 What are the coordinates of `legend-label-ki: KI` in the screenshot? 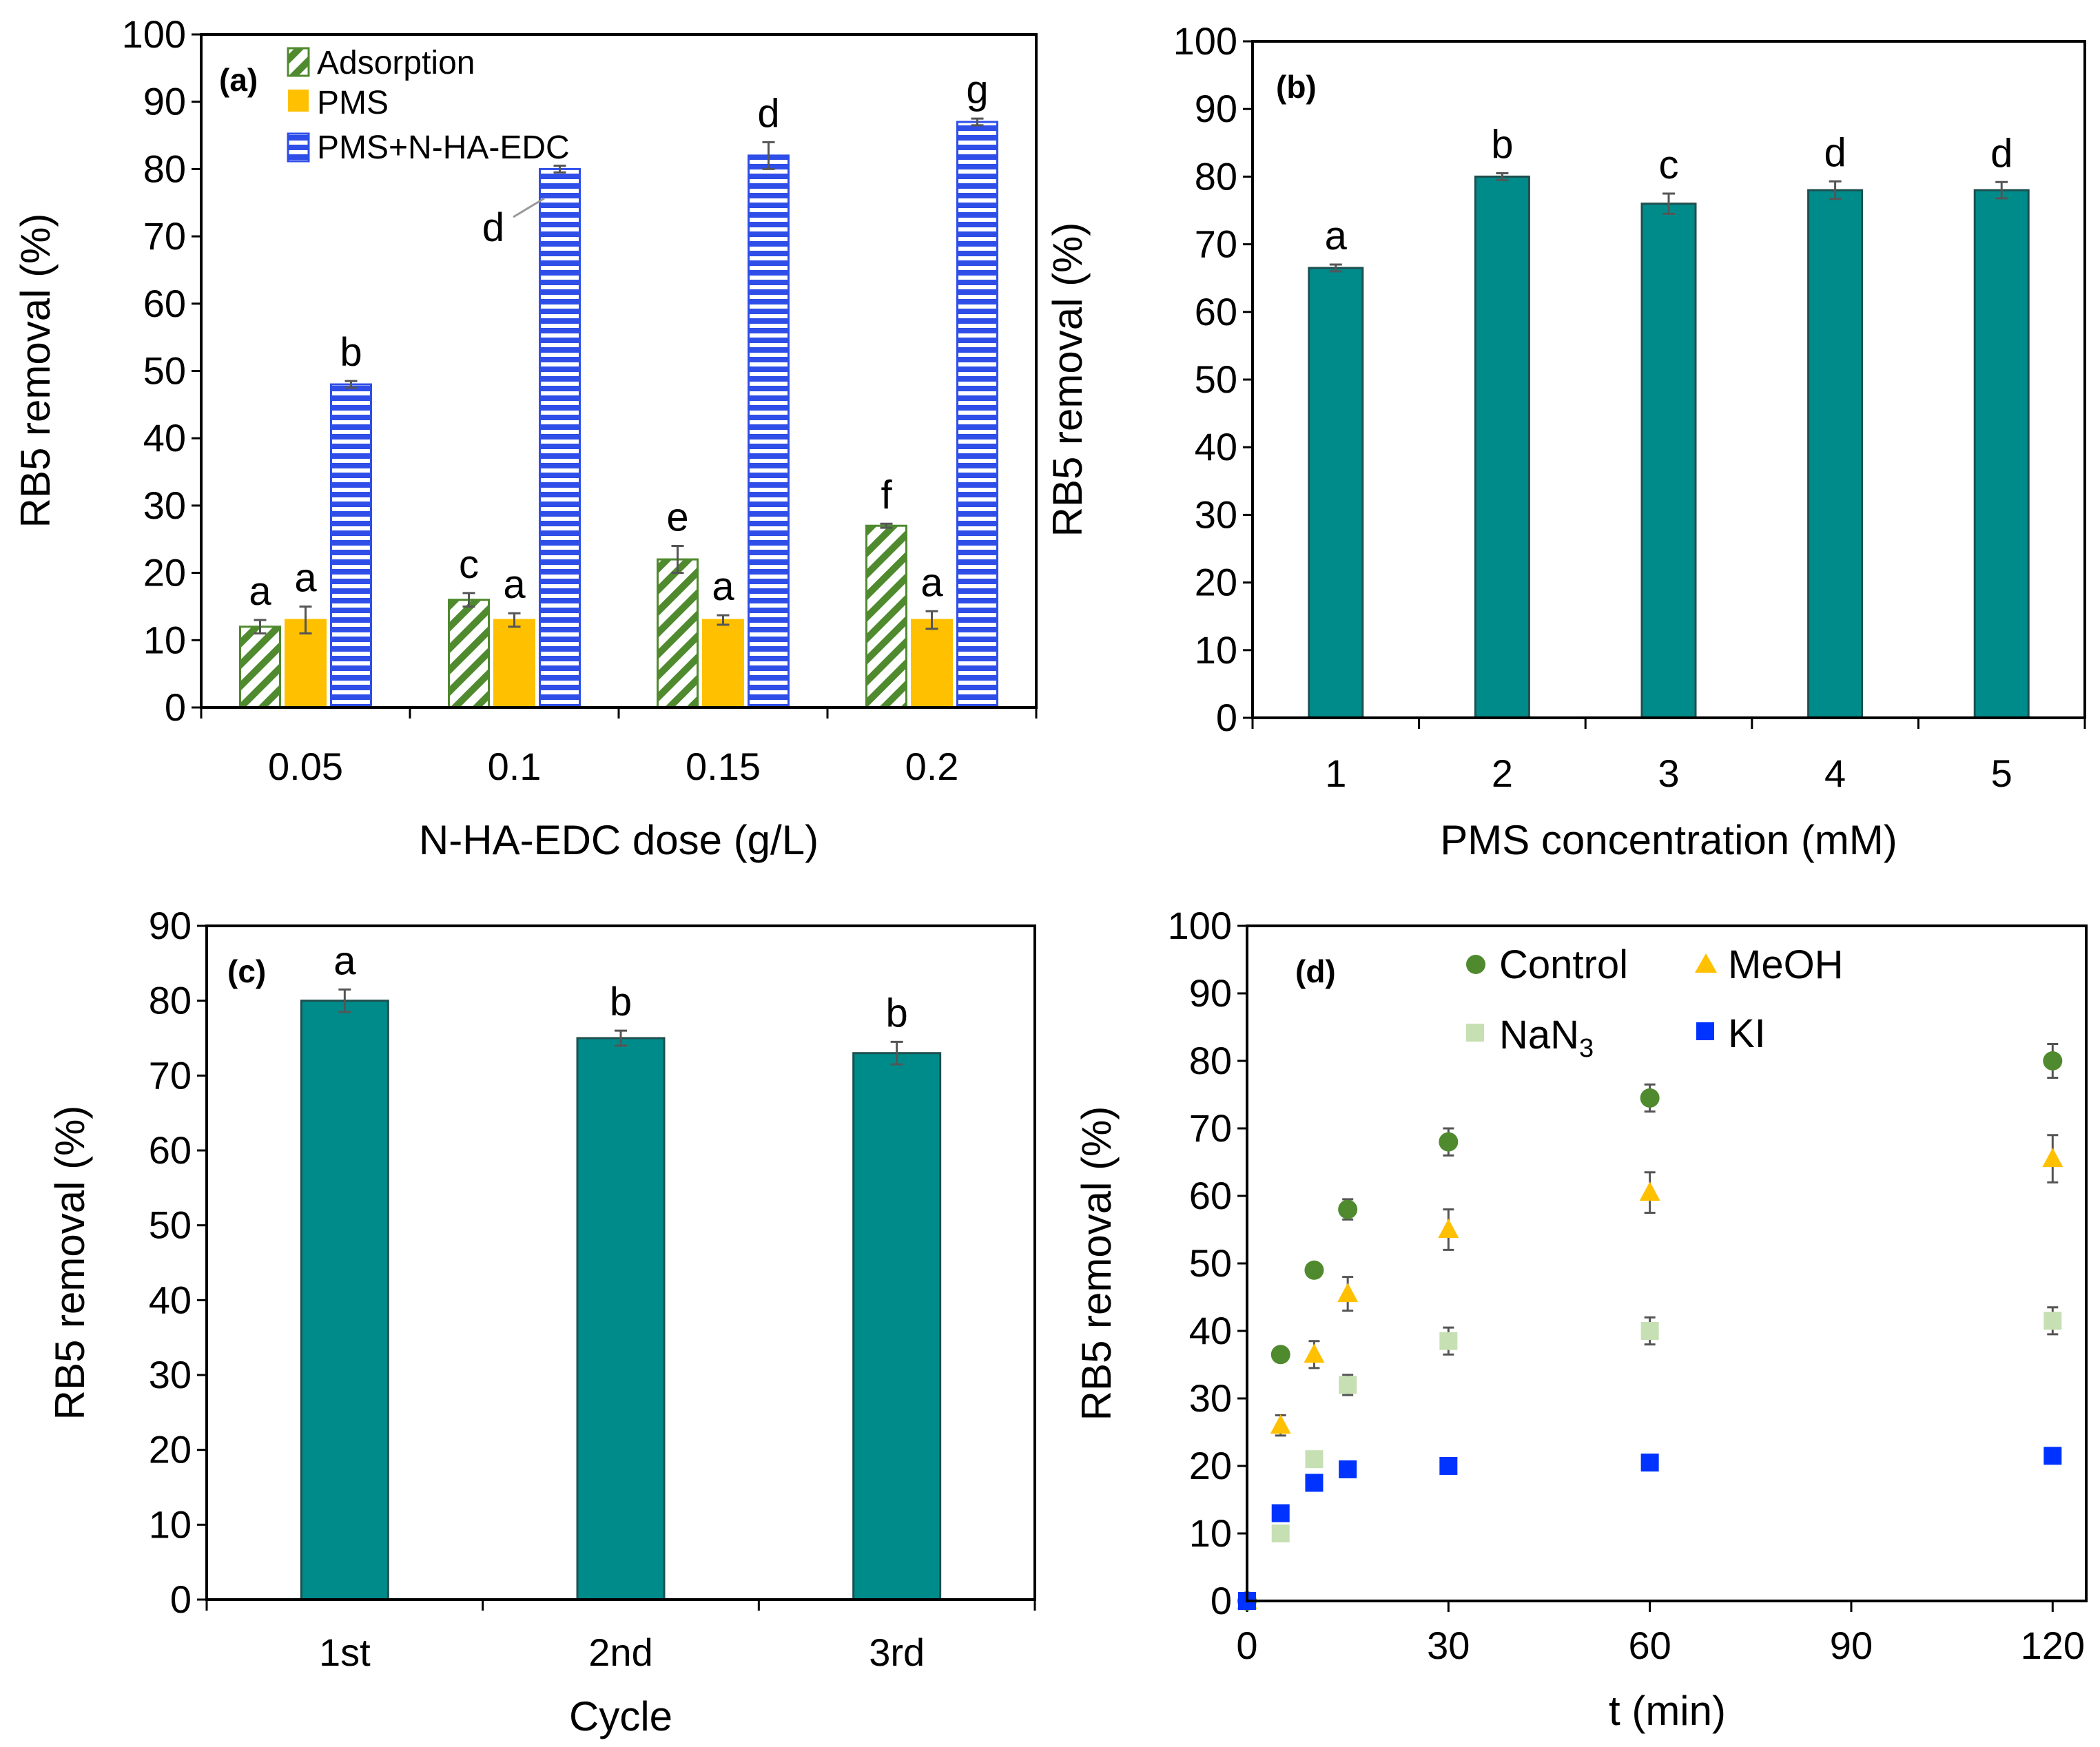 It's located at (1747, 1033).